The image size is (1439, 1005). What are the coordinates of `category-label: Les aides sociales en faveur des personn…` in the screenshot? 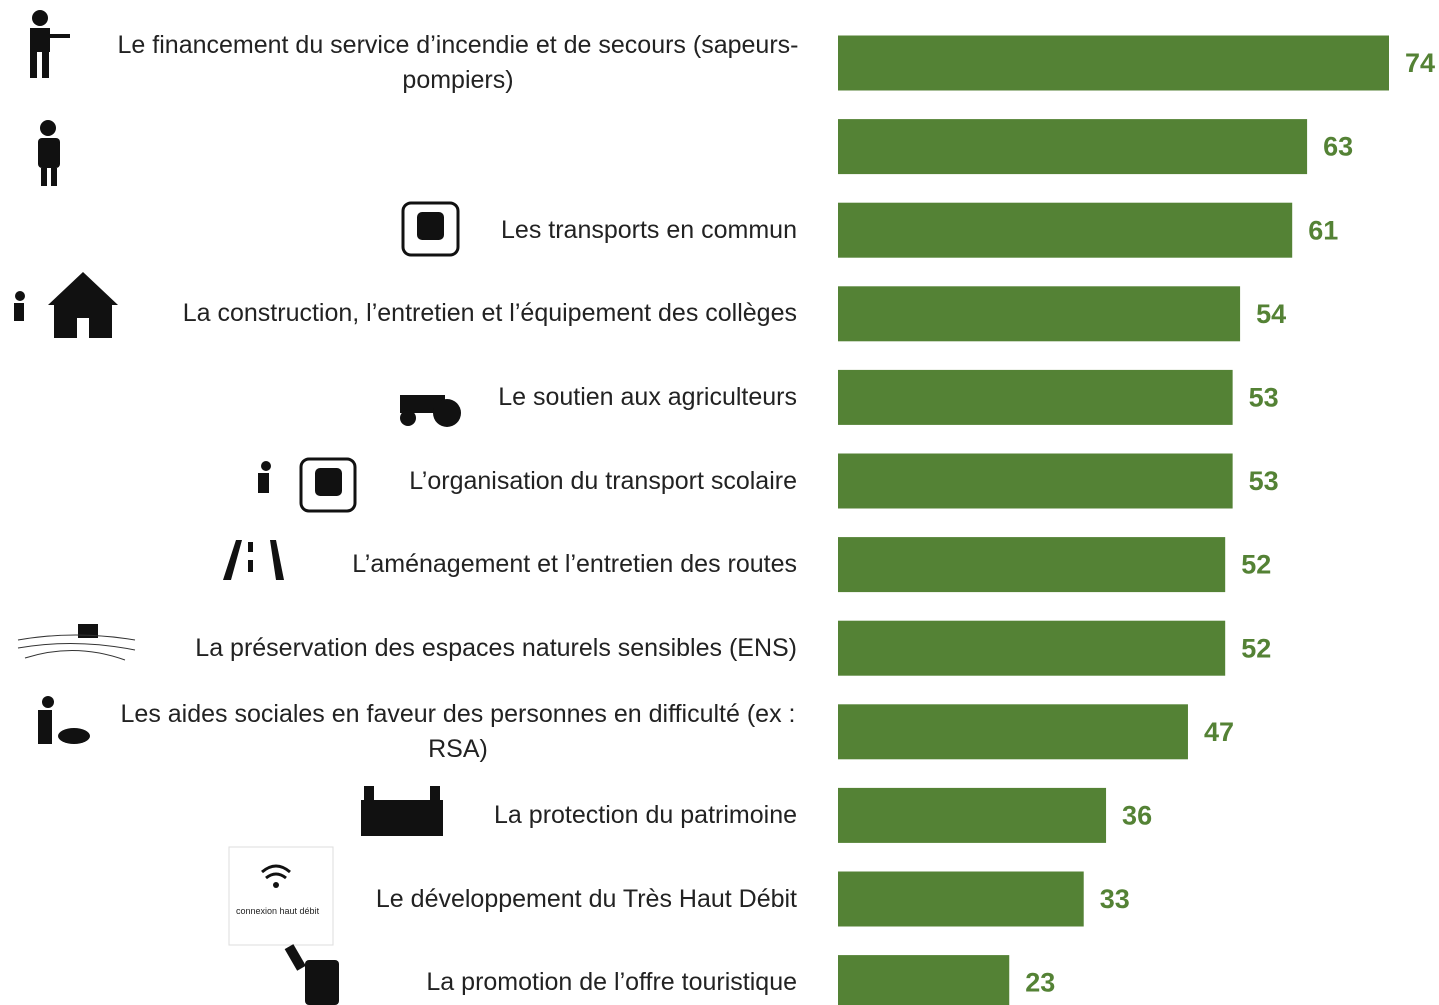 It's located at (458, 731).